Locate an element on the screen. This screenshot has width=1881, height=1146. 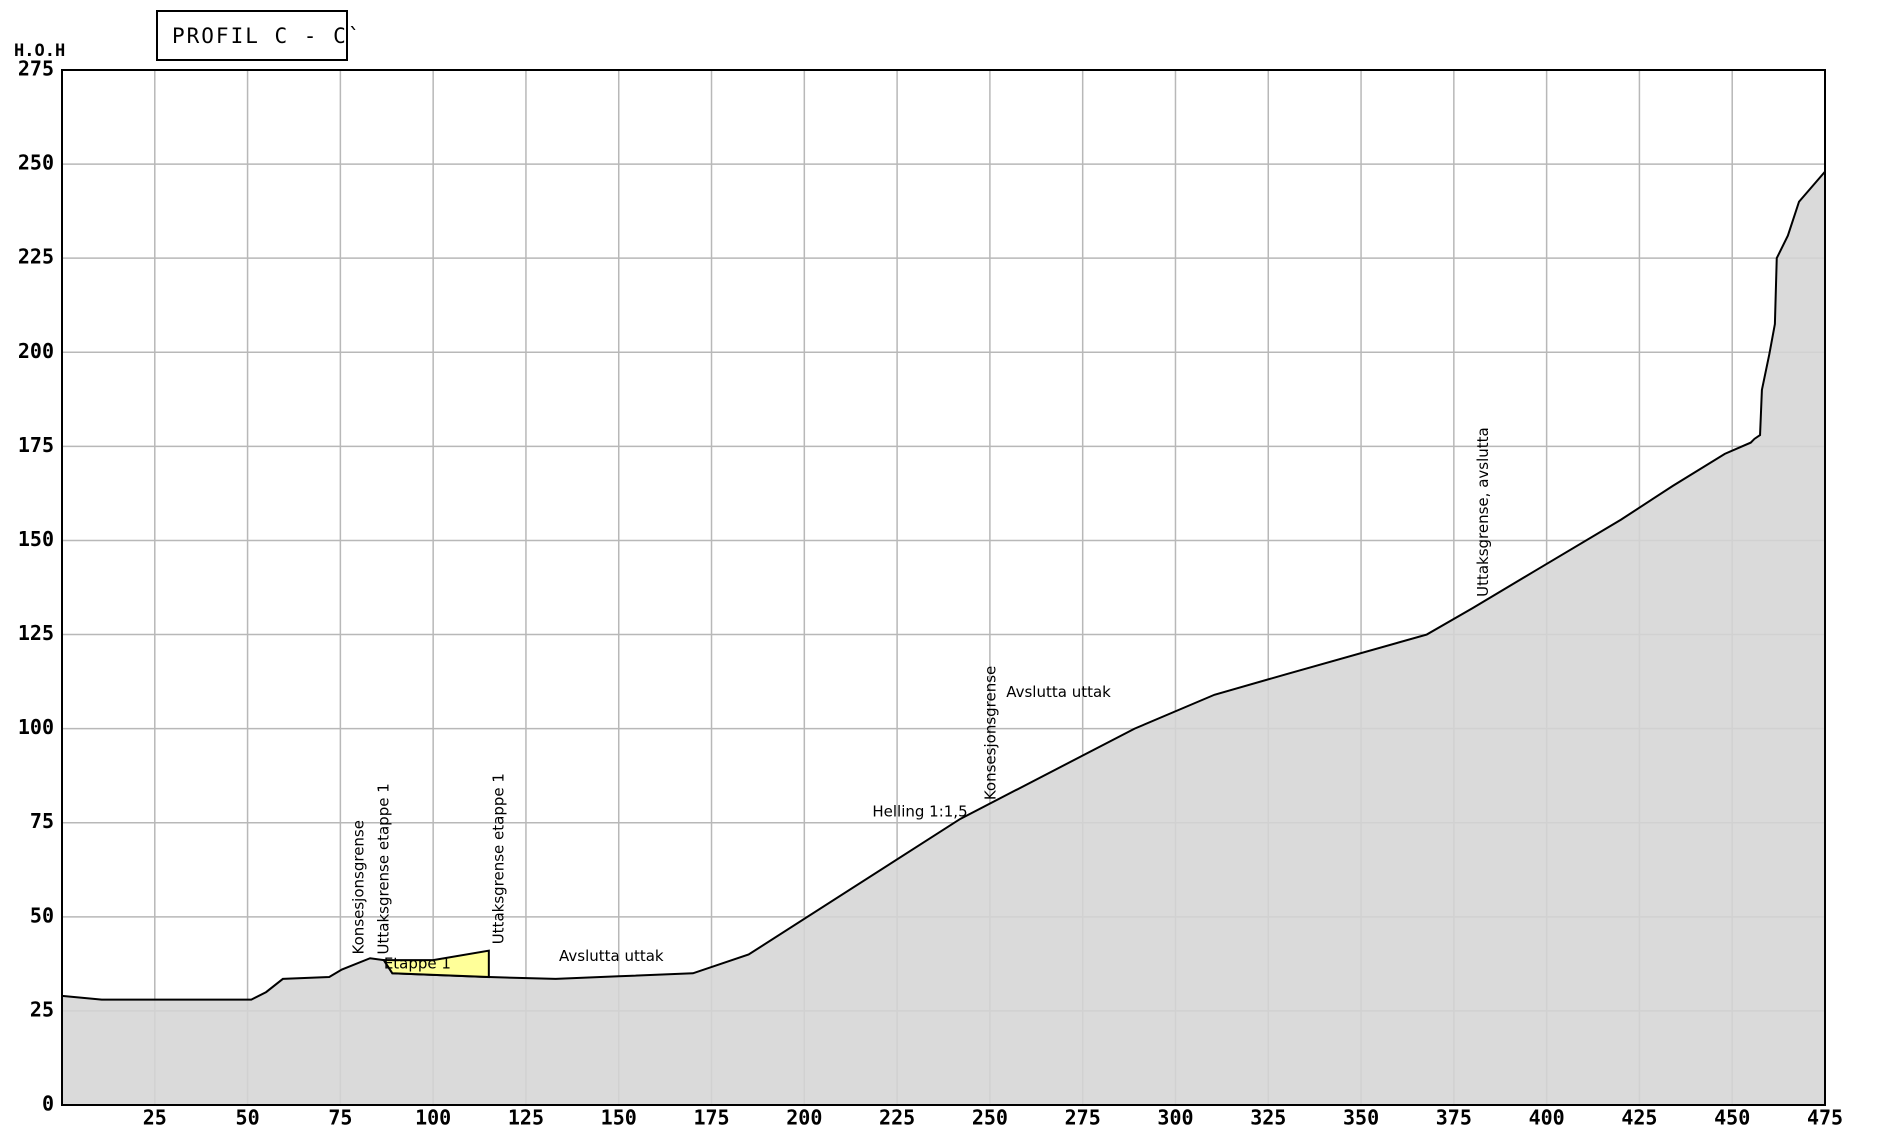
x-tick-label: 225 is located at coordinates (897, 1118).